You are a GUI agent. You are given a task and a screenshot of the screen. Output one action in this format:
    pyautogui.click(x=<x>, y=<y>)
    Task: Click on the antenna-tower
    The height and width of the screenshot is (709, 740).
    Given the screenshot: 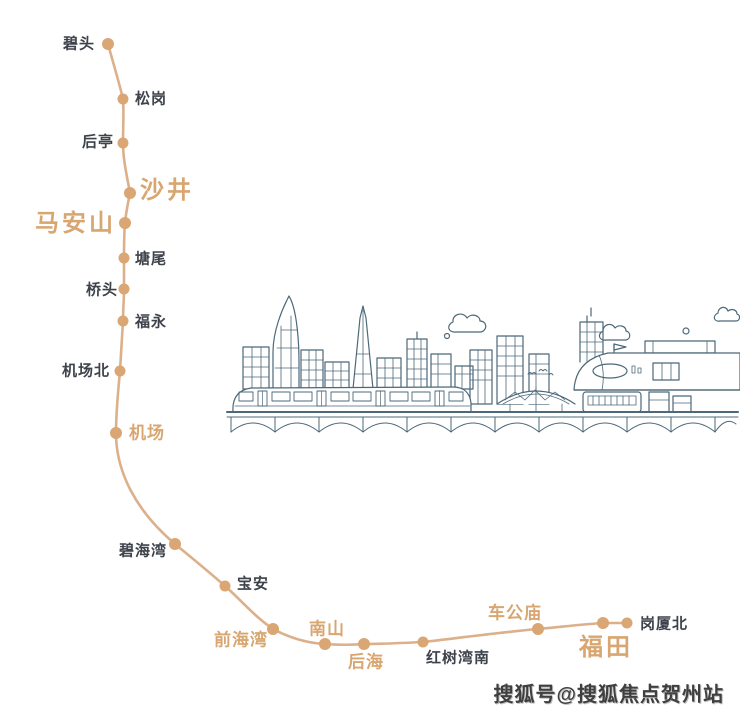 What is the action you would take?
    pyautogui.click(x=417, y=360)
    